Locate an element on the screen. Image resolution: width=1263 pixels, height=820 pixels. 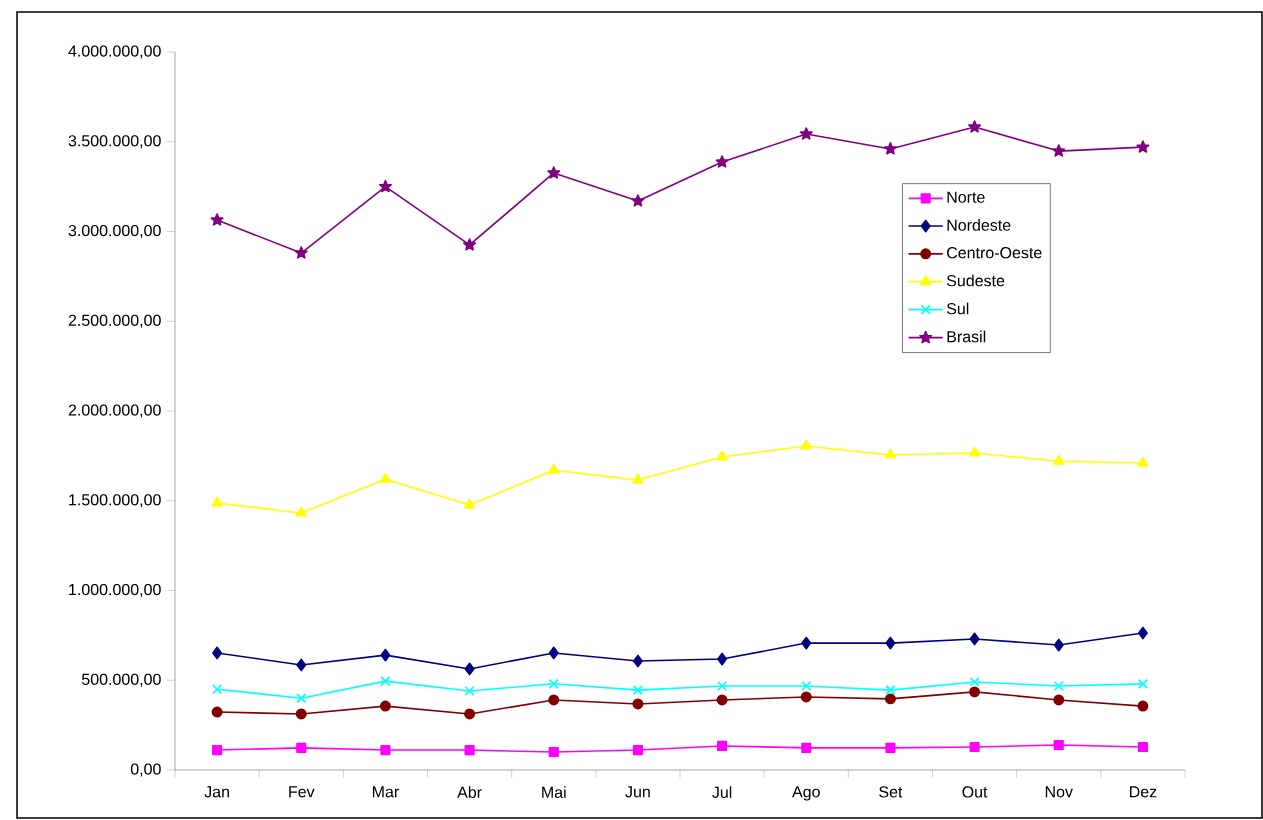
x-tick-label: Dez is located at coordinates (1143, 792).